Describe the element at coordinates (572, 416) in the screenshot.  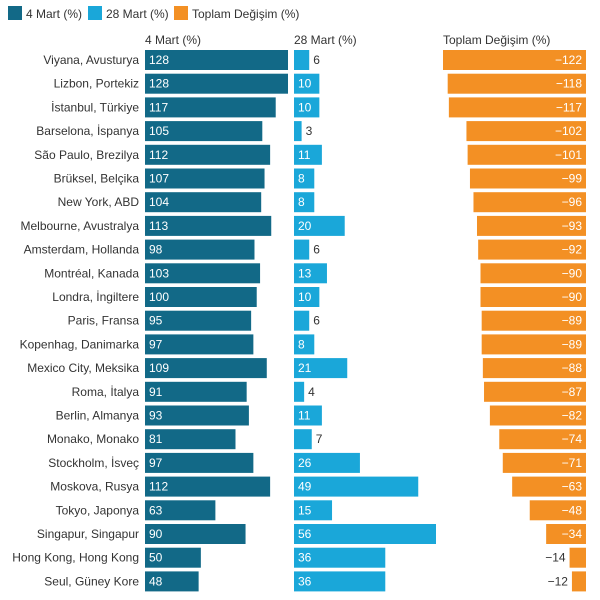
I see `data-label-toplam-degisim: −82` at that location.